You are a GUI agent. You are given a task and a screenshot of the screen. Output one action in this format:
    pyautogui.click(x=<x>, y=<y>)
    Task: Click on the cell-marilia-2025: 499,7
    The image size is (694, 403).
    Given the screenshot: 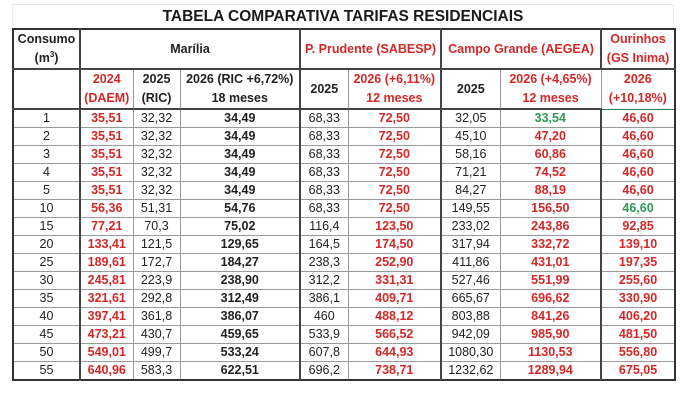 What is the action you would take?
    pyautogui.click(x=156, y=352)
    